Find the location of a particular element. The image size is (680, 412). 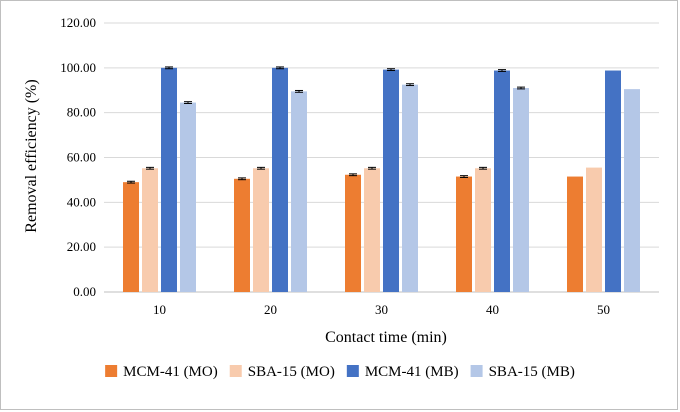

y-tick-label: 120.00 is located at coordinates (78, 22).